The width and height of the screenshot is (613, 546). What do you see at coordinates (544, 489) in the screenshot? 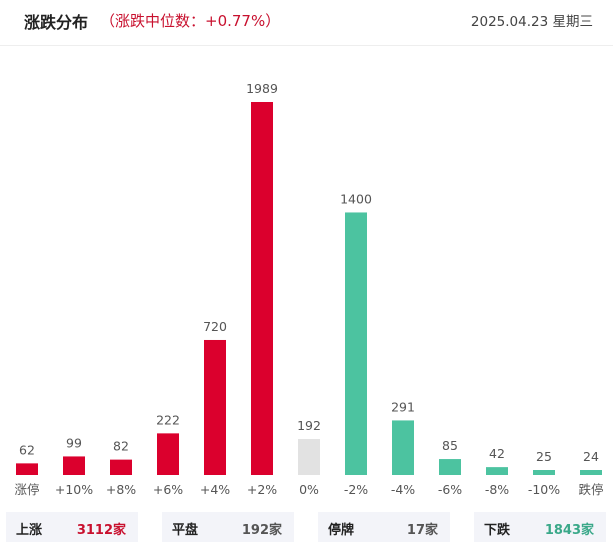
I see `category-label-11: -10%` at bounding box center [544, 489].